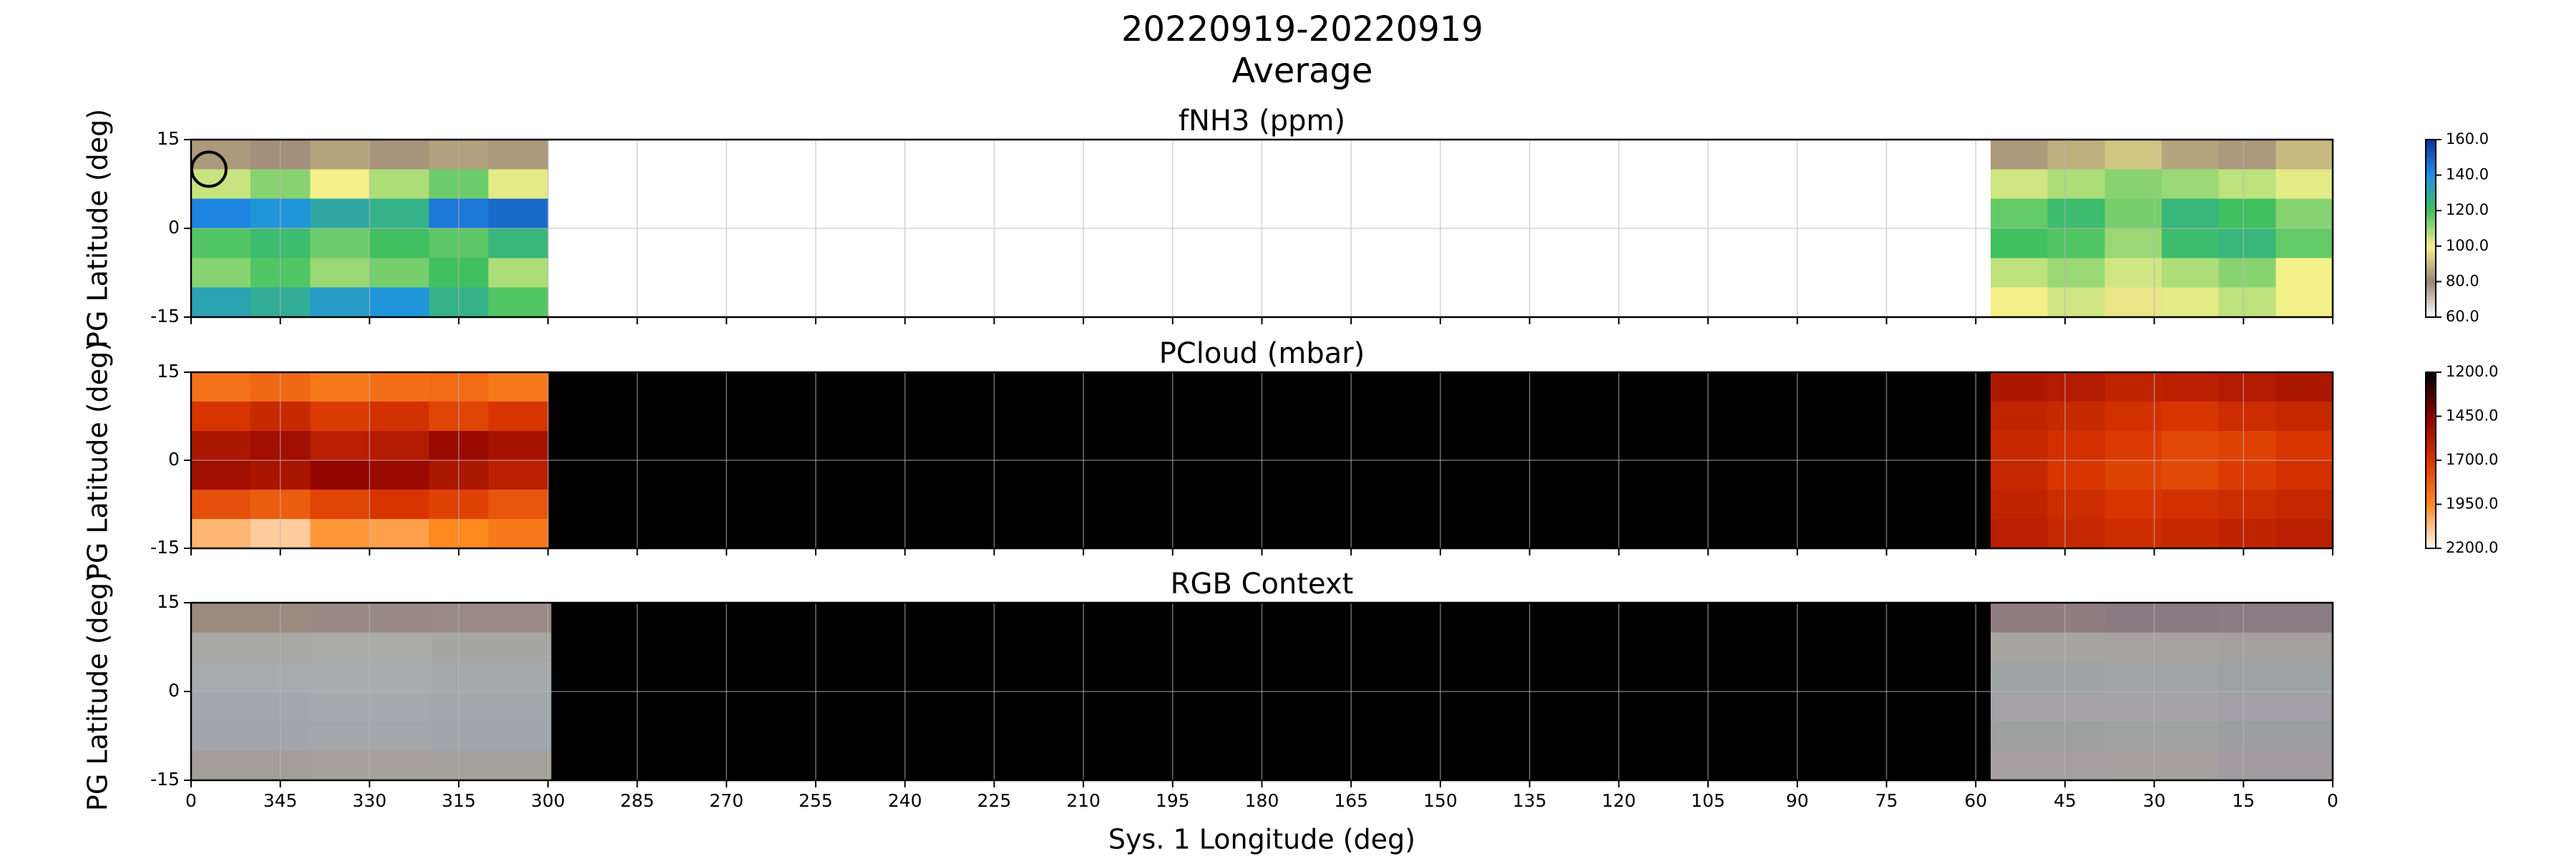  Describe the element at coordinates (168, 601) in the screenshot. I see `y-tick-label: 15` at that location.